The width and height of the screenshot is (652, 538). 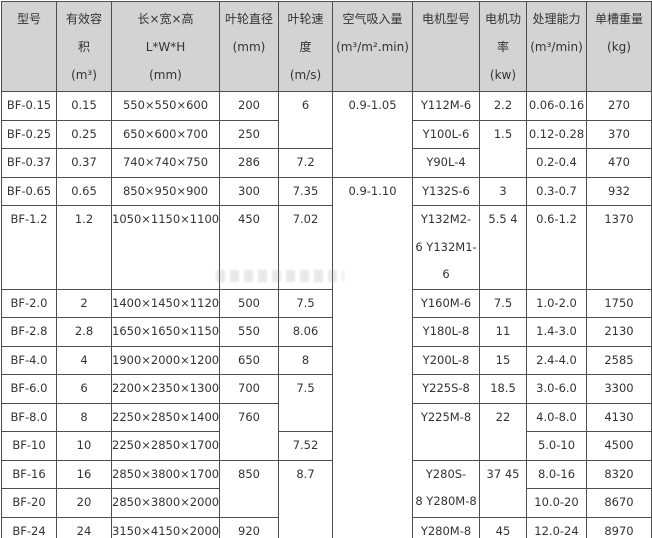 I want to click on cell-motor: Y225S-8, so click(x=446, y=389).